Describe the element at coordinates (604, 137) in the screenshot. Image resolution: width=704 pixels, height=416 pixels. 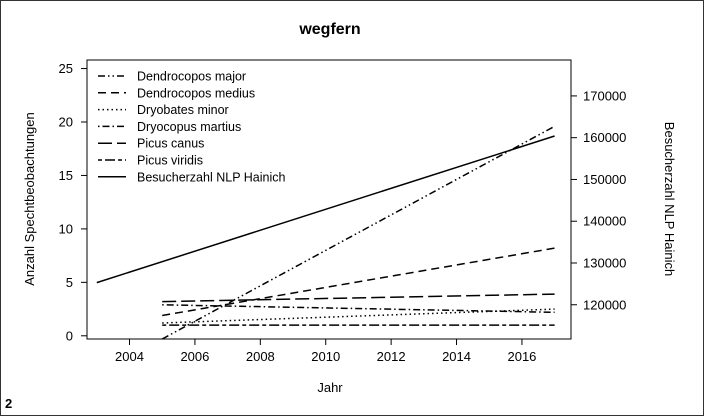
I see `y2-tick-label: 160000` at that location.